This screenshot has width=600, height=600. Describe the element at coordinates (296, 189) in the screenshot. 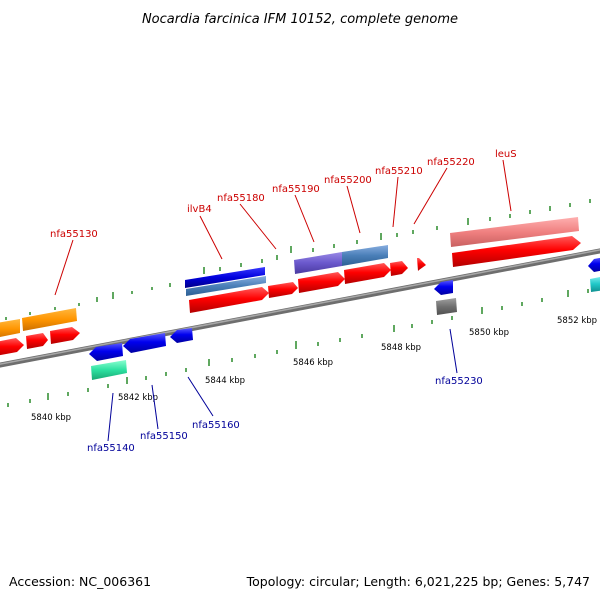

I see `gene-label: nfa55190` at that location.